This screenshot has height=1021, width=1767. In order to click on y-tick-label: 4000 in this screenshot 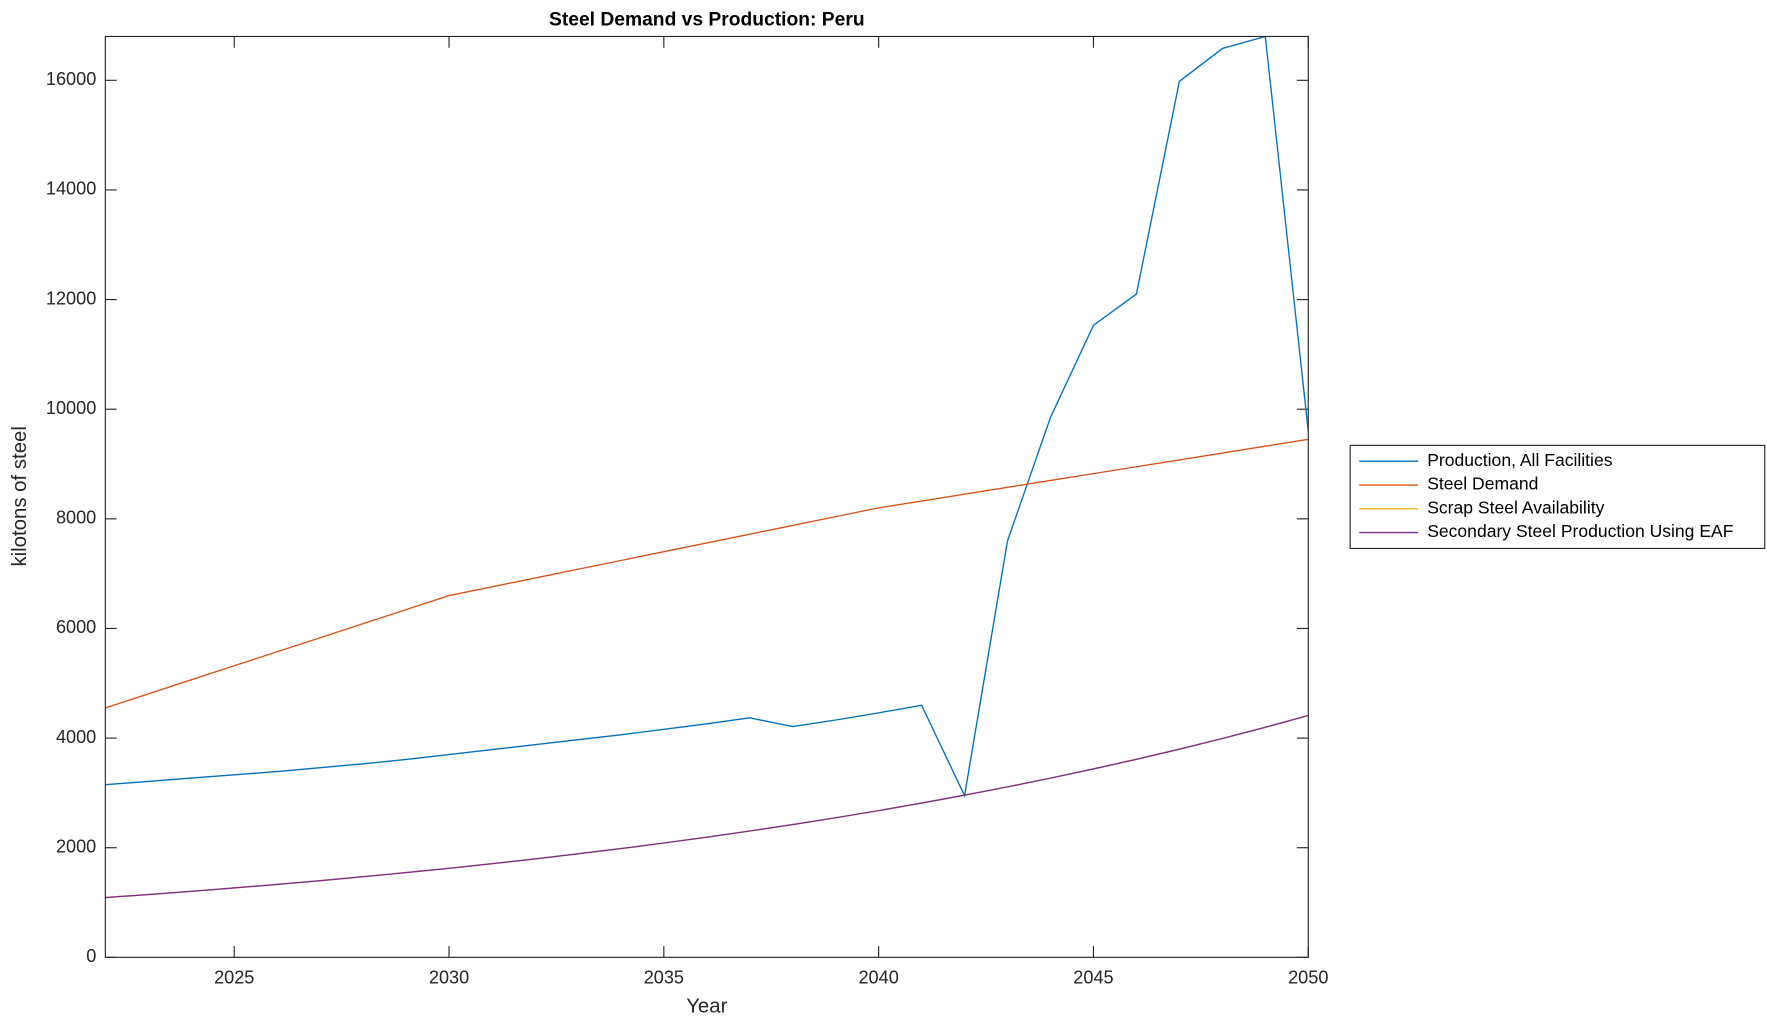, I will do `click(76, 737)`.